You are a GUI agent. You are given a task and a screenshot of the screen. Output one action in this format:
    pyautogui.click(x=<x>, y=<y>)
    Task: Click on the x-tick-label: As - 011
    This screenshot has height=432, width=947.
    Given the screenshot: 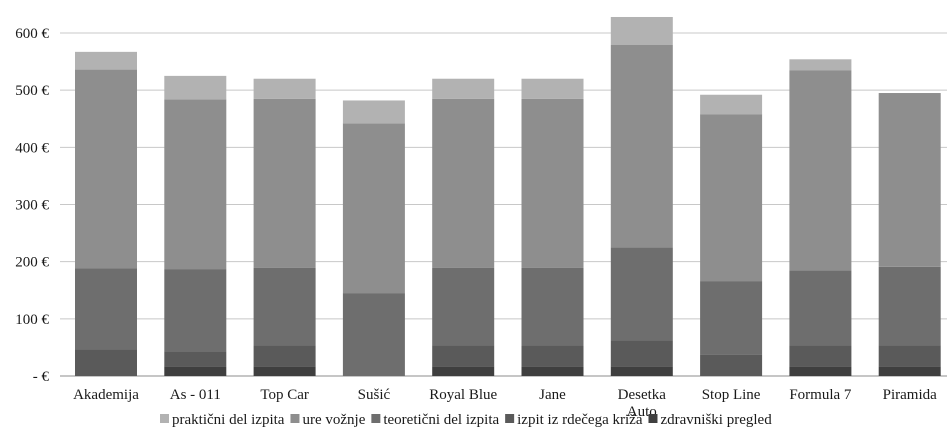 What is the action you would take?
    pyautogui.click(x=195, y=395)
    